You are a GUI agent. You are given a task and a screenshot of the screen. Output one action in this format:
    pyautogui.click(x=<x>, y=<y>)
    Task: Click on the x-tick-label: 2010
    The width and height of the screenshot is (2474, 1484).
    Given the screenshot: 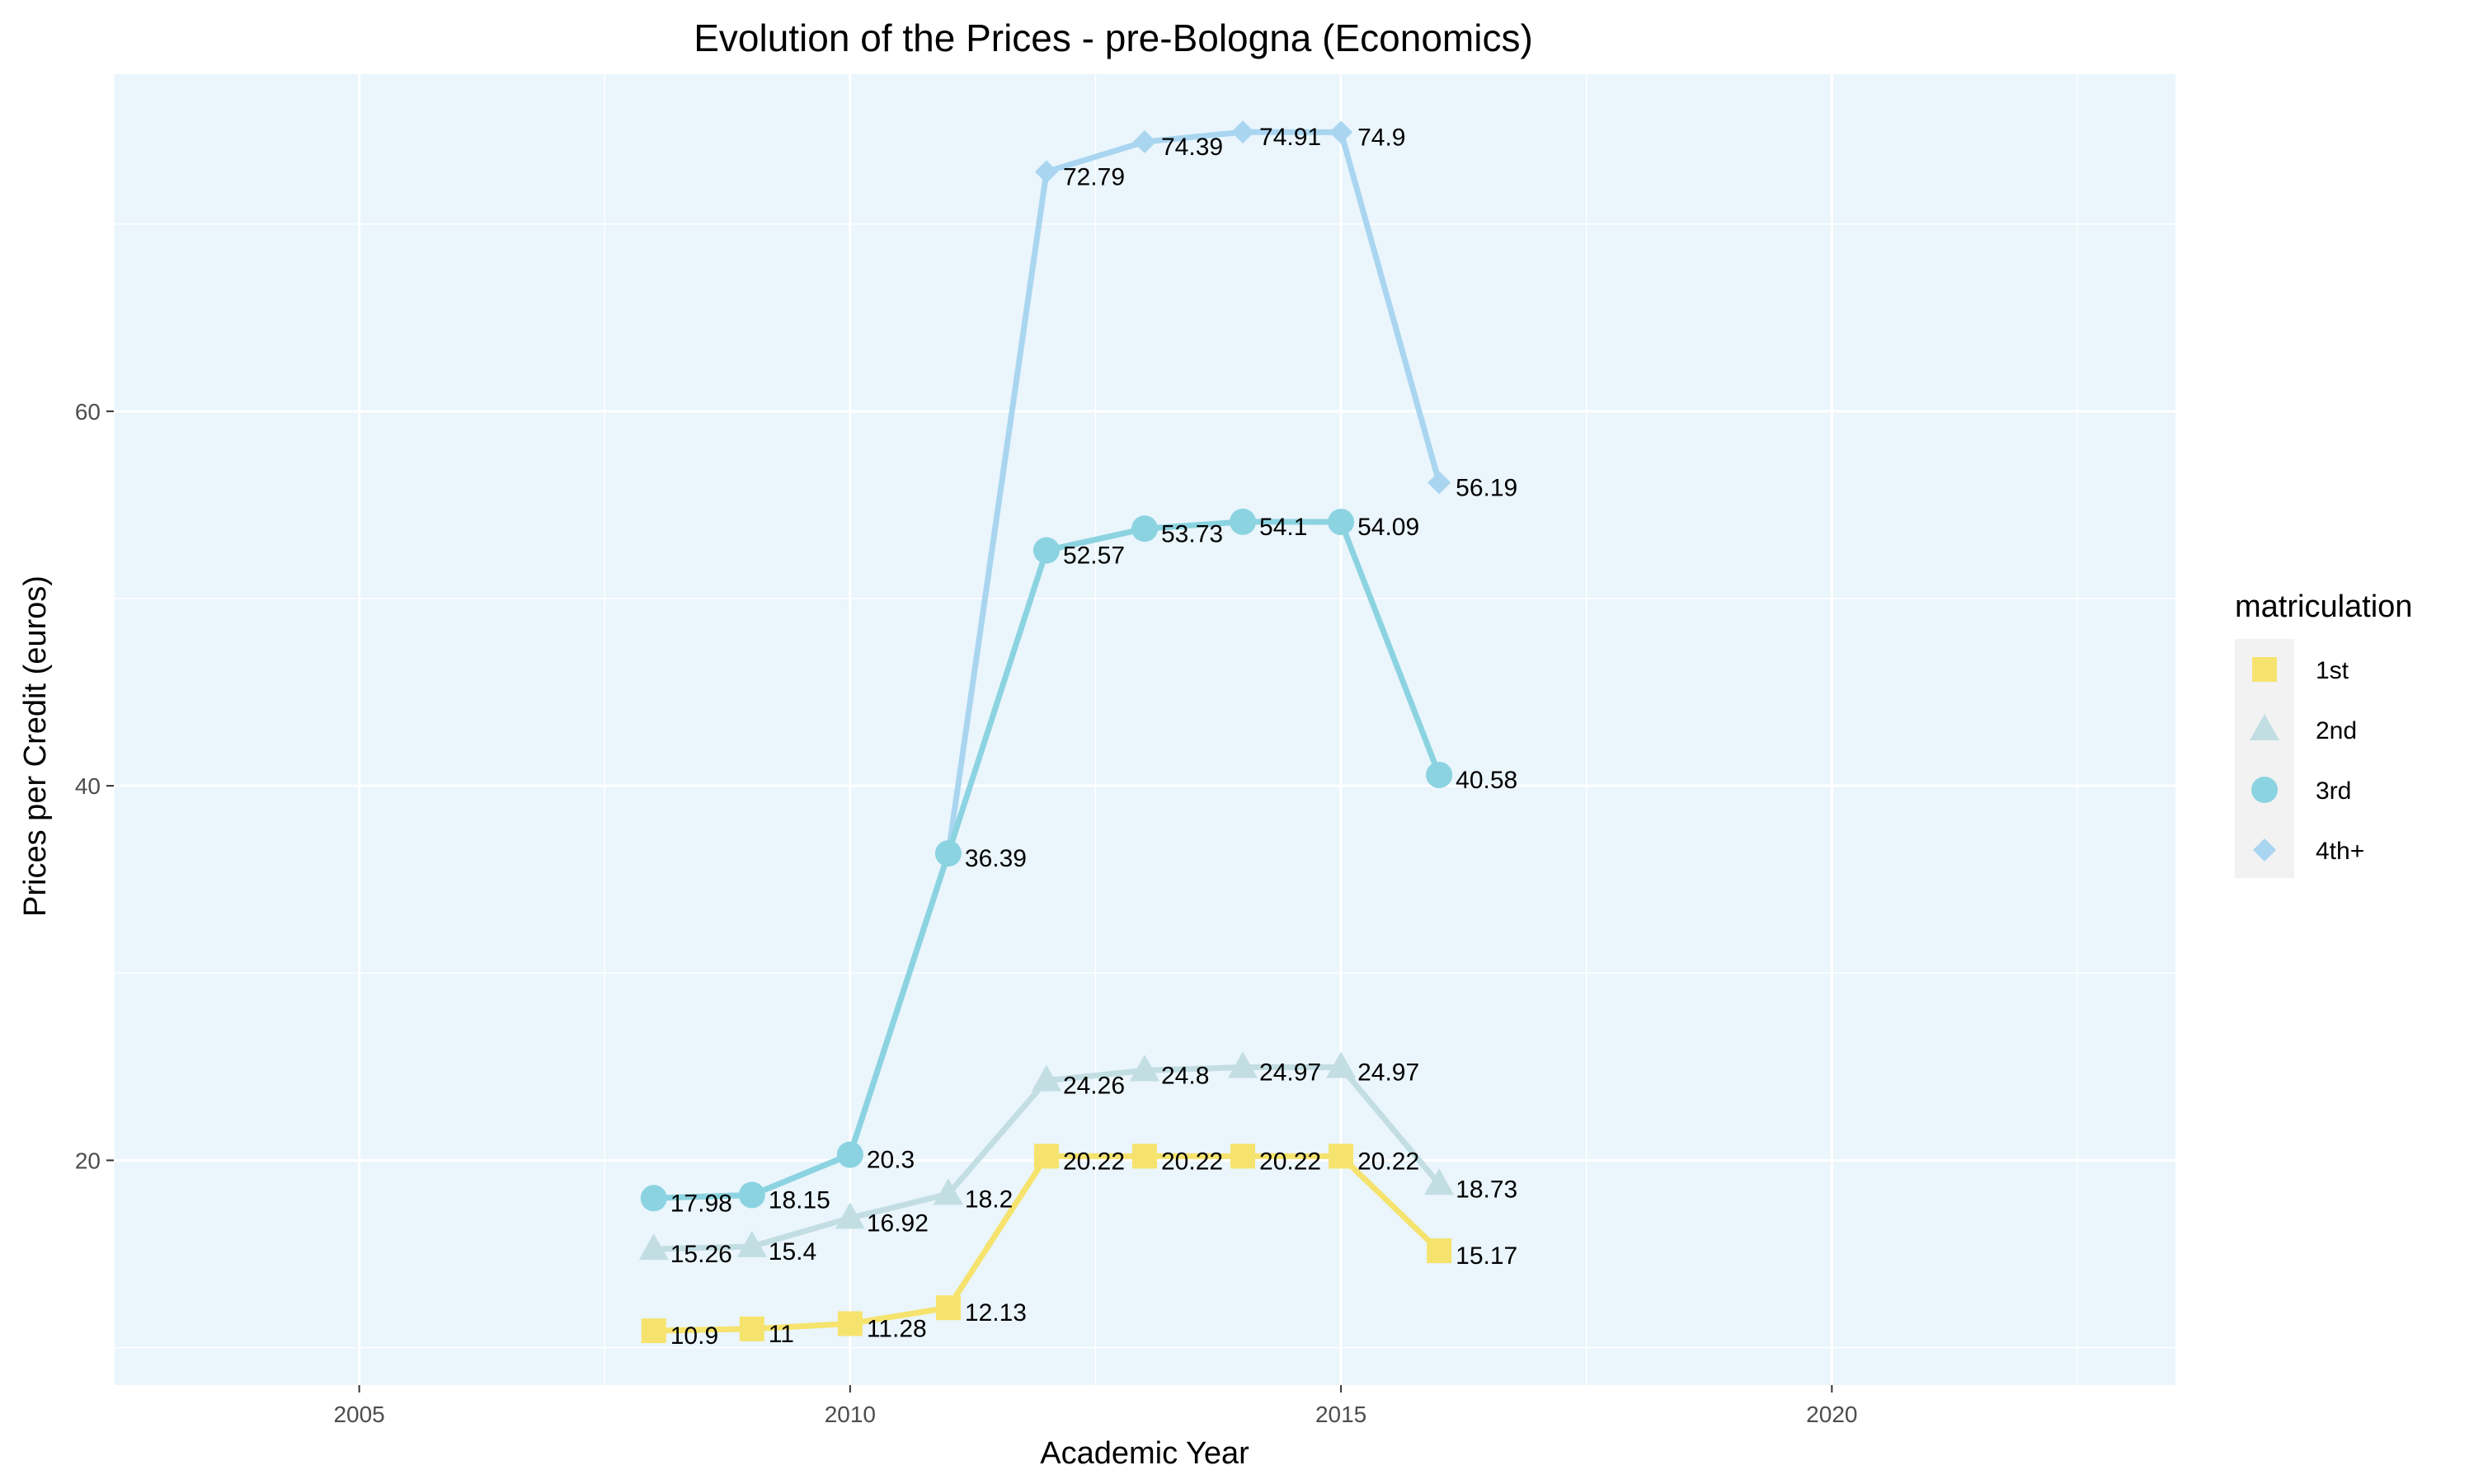 What is the action you would take?
    pyautogui.click(x=850, y=1414)
    